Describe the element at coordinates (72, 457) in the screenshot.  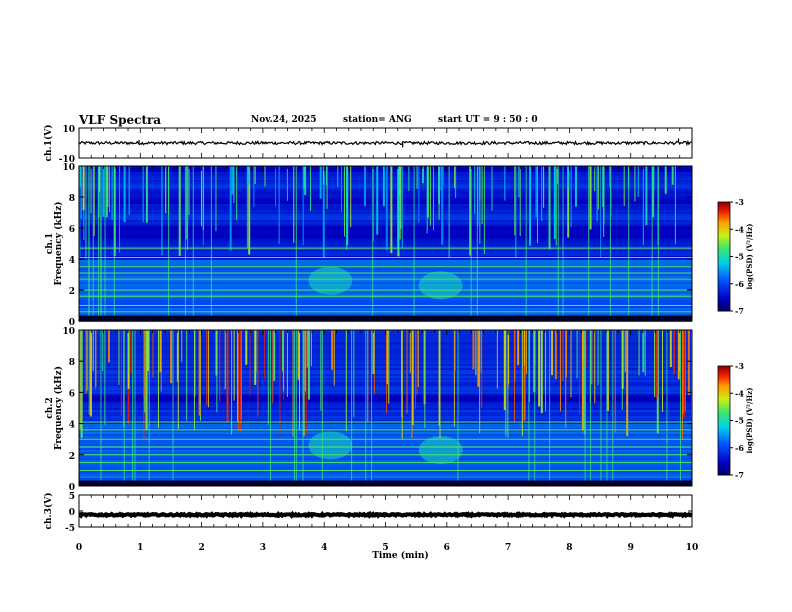
I see `y-tick-label: 2` at that location.